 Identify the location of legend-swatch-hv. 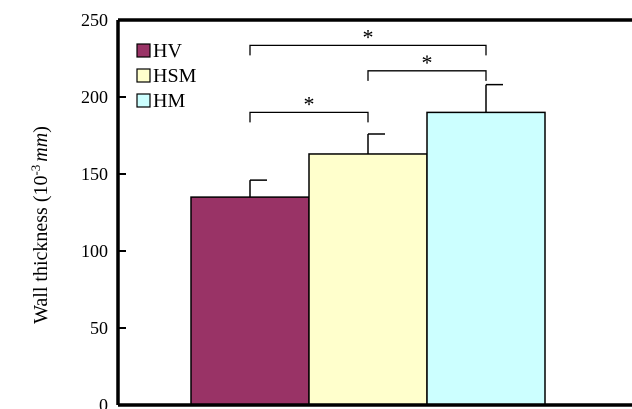
(143, 50).